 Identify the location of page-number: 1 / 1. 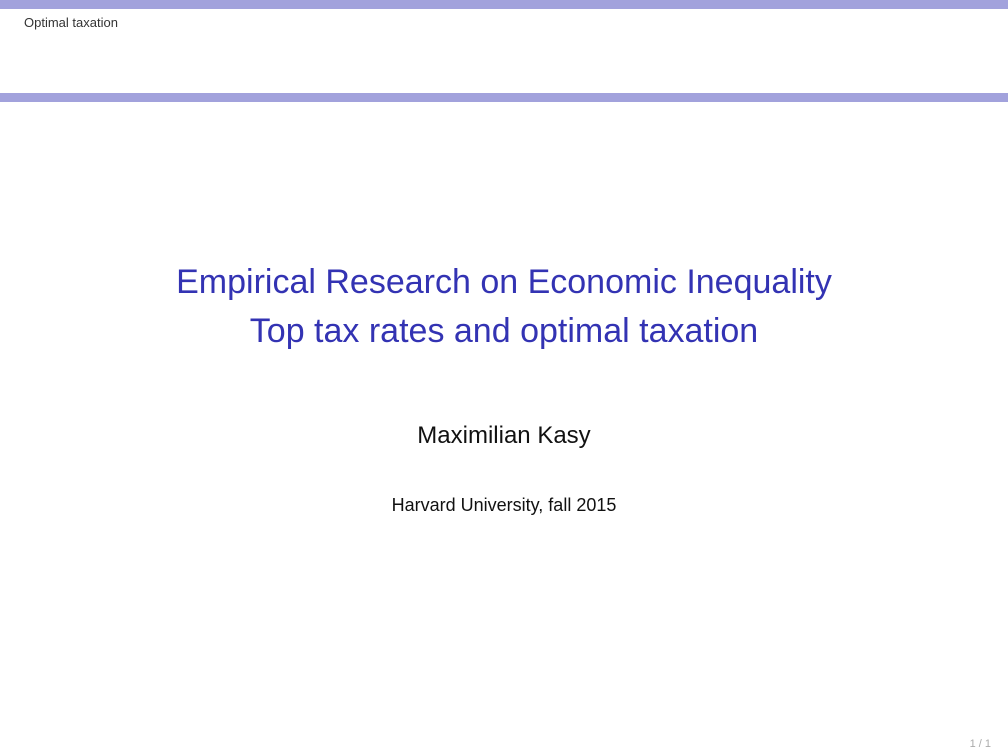
(980, 744).